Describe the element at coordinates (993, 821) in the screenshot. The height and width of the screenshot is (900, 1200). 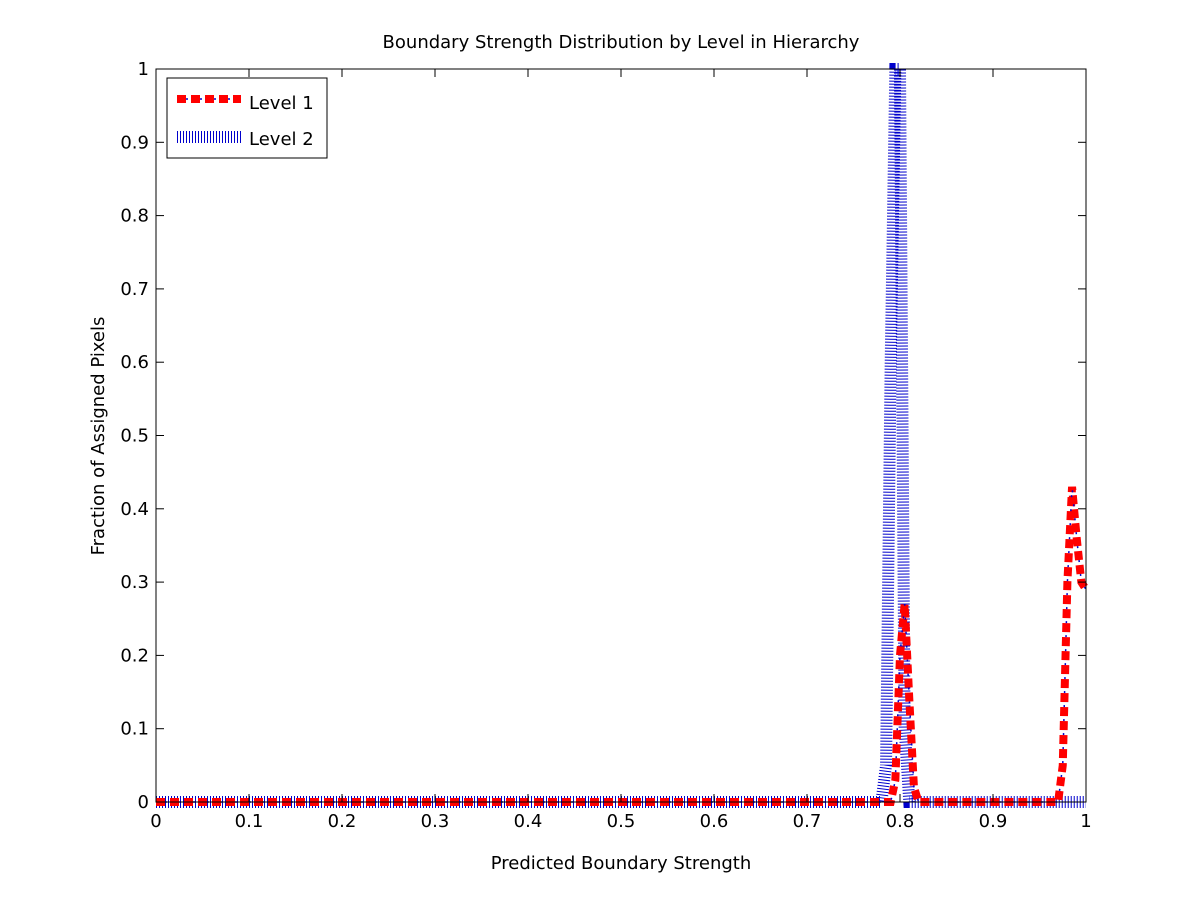
I see `x-tick-label: 0.9` at that location.